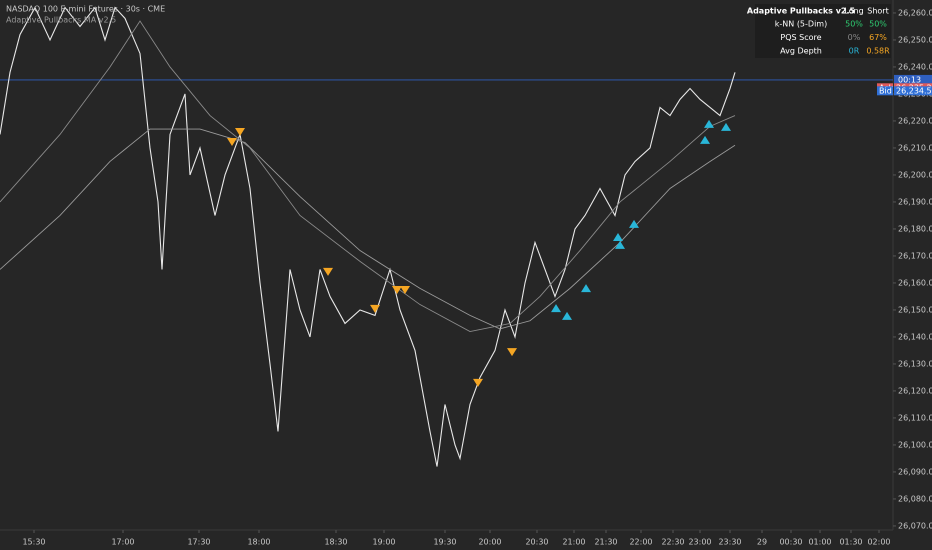  What do you see at coordinates (85, 9) in the screenshot?
I see `chart-title: NASDAQ 100 E-mini Futures · 30s · CME` at bounding box center [85, 9].